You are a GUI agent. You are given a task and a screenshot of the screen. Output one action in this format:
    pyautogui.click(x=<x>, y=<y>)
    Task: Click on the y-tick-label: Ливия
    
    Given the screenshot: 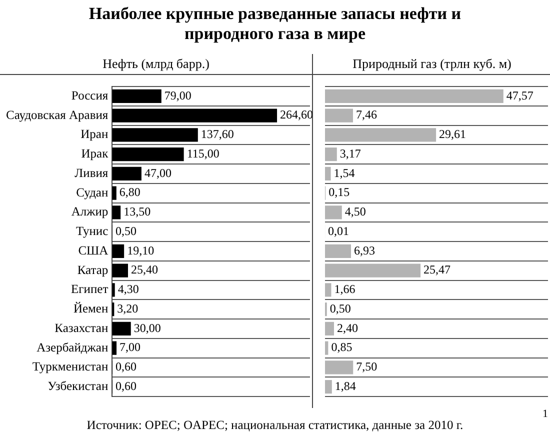 What is the action you would take?
    pyautogui.click(x=91, y=173)
    